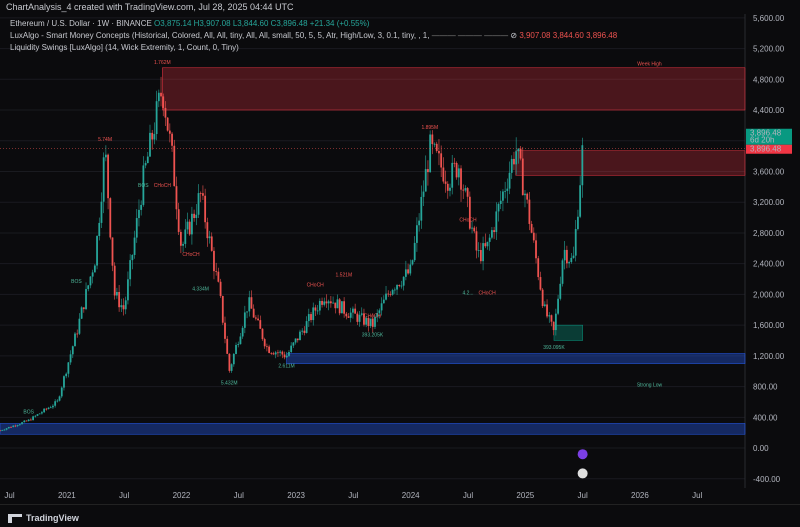  Describe the element at coordinates (769, 202) in the screenshot. I see `y-tick-9: 3,200.00` at that location.